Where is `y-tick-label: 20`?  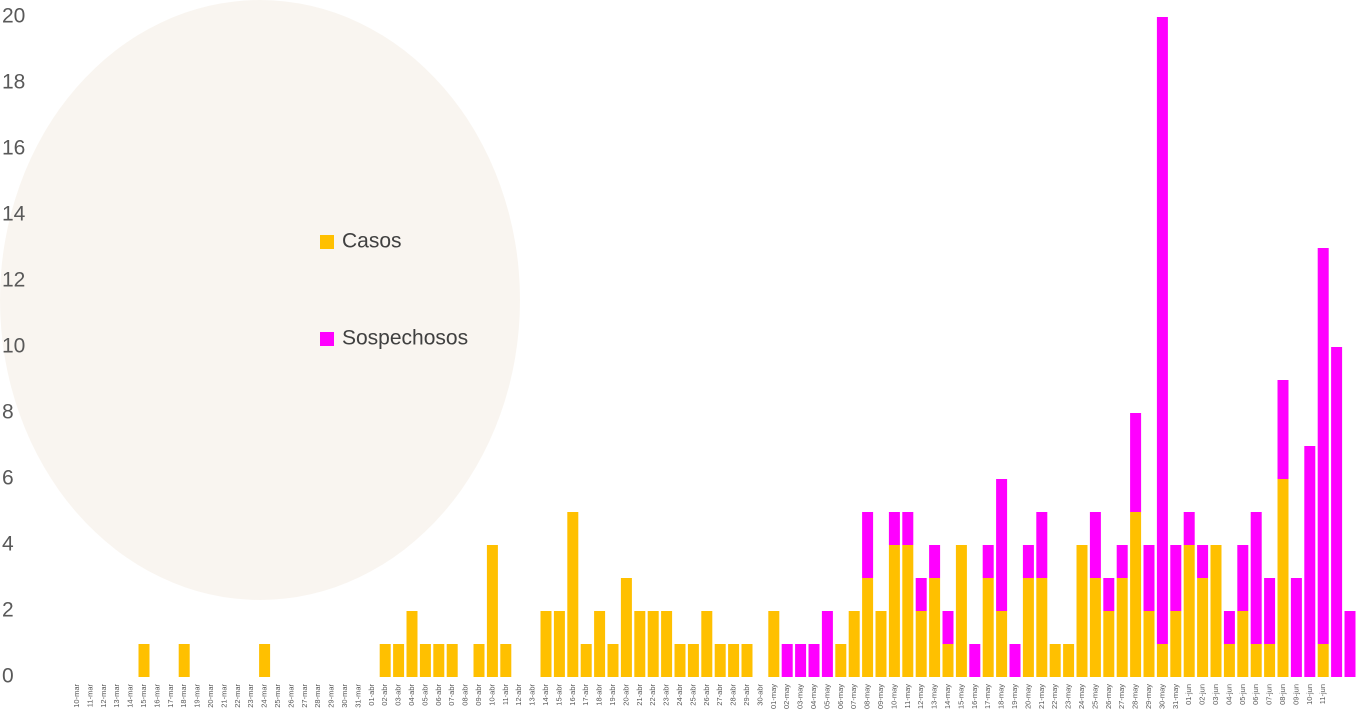
y-tick-label: 20 is located at coordinates (13, 16).